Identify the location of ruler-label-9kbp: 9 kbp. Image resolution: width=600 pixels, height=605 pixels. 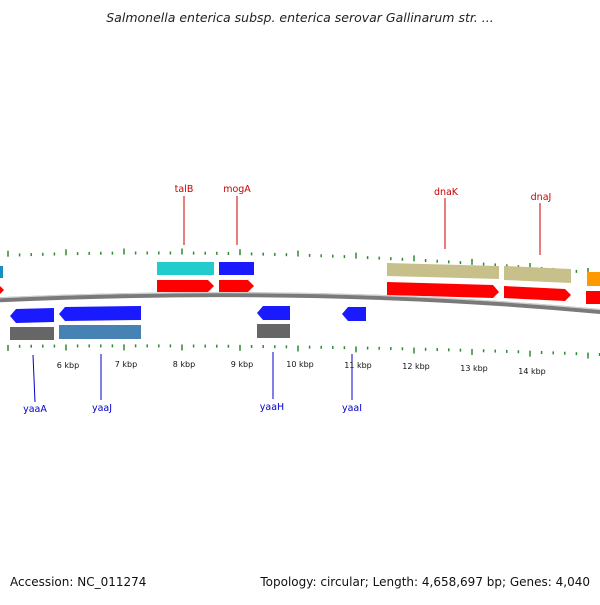
(242, 364).